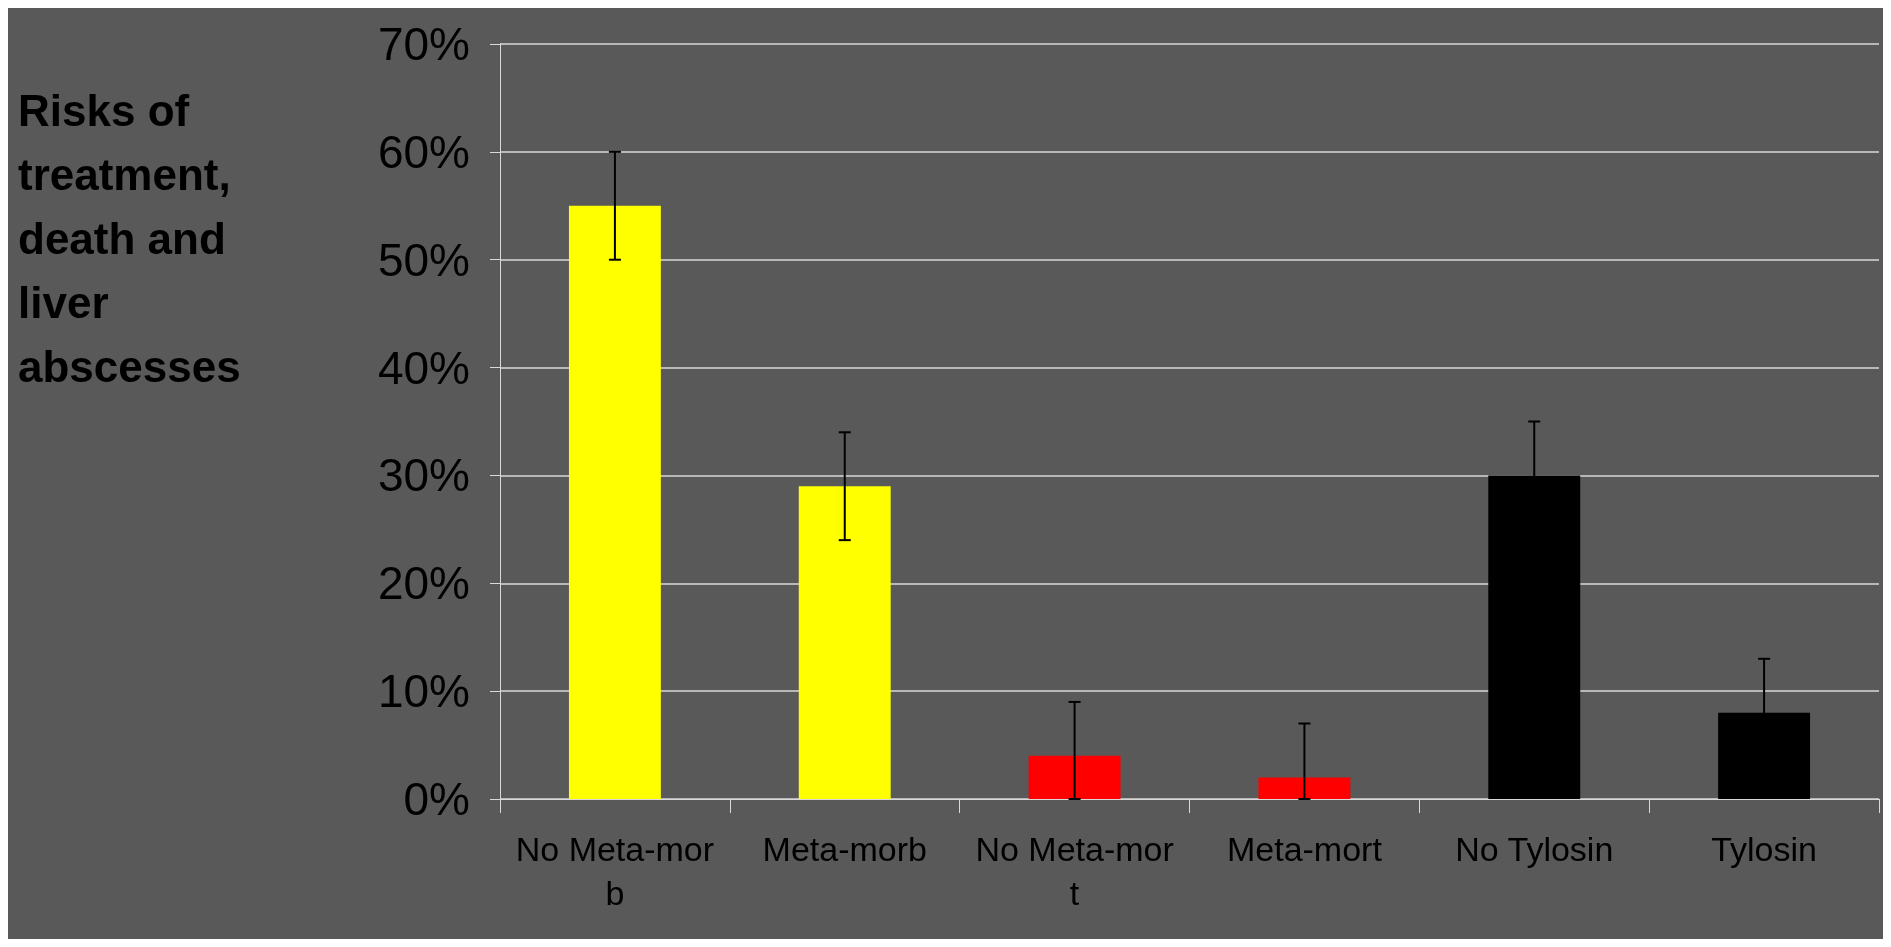  Describe the element at coordinates (1074, 871) in the screenshot. I see `x-tick-label: No Meta-mort` at that location.